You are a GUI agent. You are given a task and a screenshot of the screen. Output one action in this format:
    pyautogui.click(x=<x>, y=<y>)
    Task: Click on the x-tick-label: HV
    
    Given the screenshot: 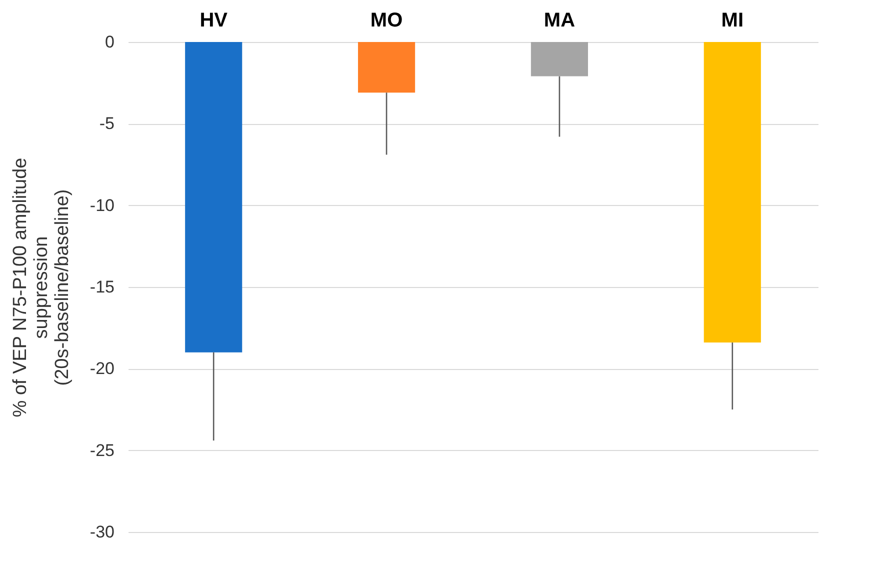 What is the action you would take?
    pyautogui.click(x=214, y=21)
    